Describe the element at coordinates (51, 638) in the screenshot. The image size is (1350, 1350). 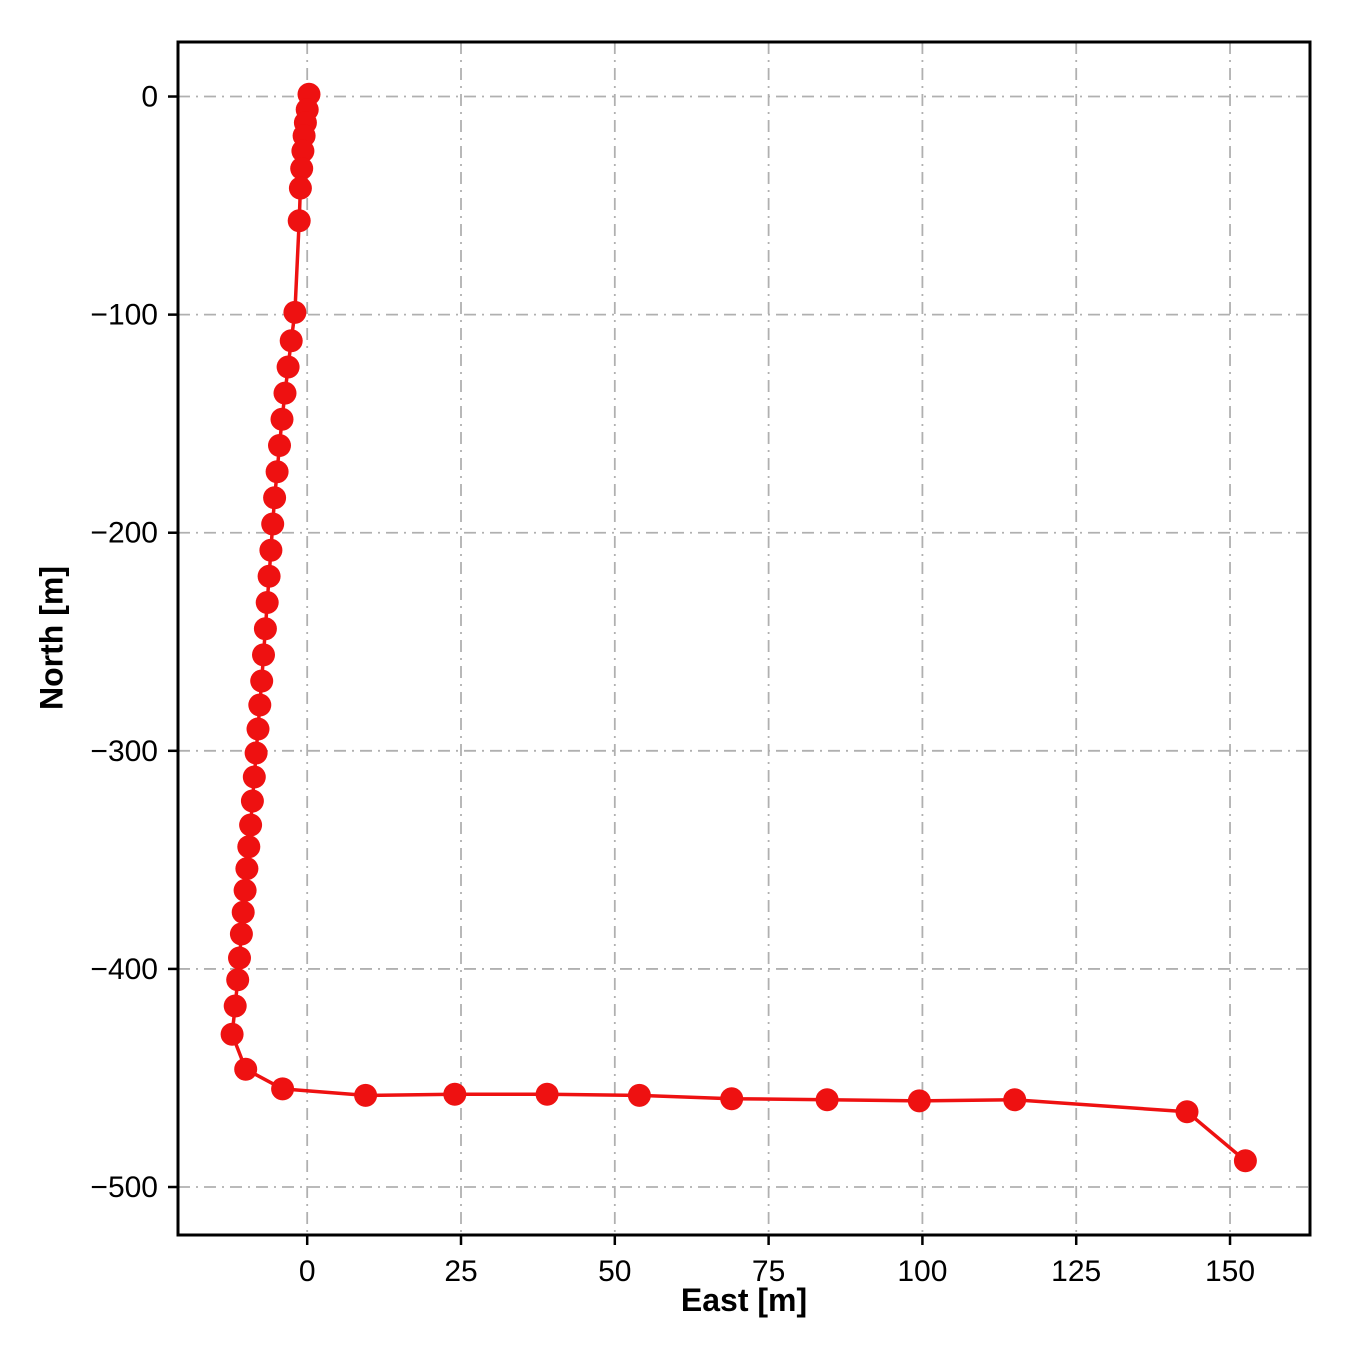
I see `y-axis-label: North [m]` at that location.